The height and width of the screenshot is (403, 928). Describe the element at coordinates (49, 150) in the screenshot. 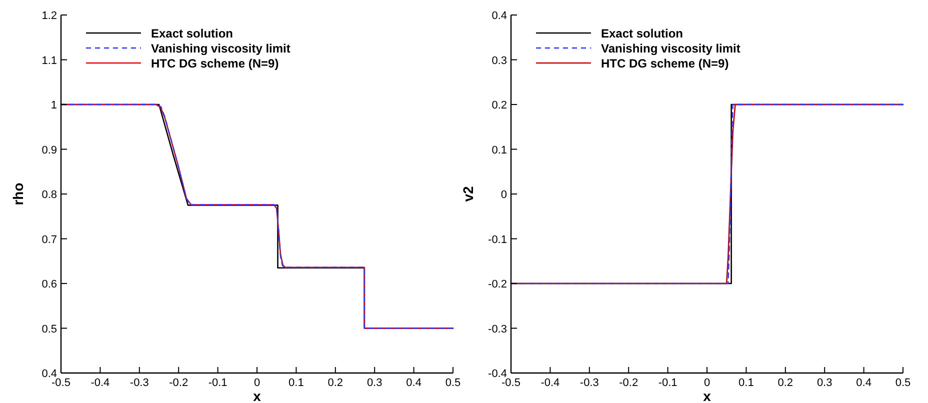

I see `y-tick-label: 0.9` at that location.